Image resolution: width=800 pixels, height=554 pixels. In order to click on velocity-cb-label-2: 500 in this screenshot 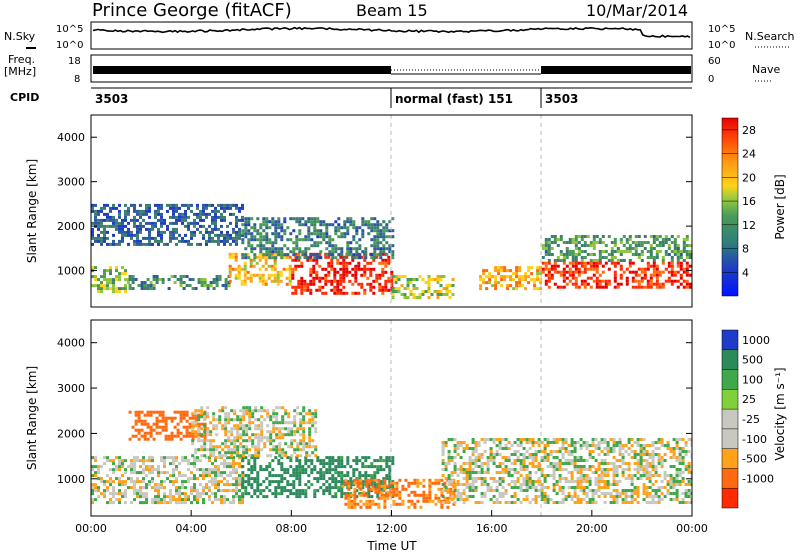, I will do `click(752, 360)`.